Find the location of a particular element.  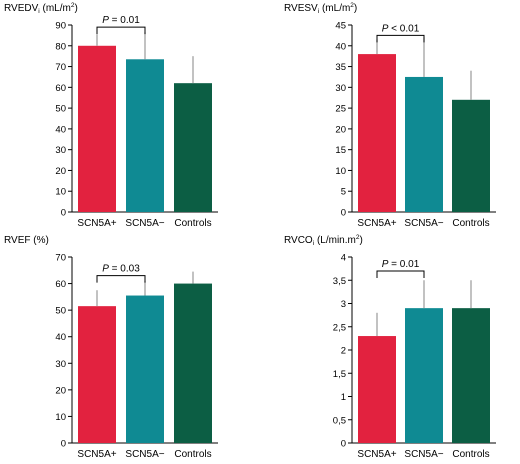

y-tick-label: 2 is located at coordinates (343, 351).